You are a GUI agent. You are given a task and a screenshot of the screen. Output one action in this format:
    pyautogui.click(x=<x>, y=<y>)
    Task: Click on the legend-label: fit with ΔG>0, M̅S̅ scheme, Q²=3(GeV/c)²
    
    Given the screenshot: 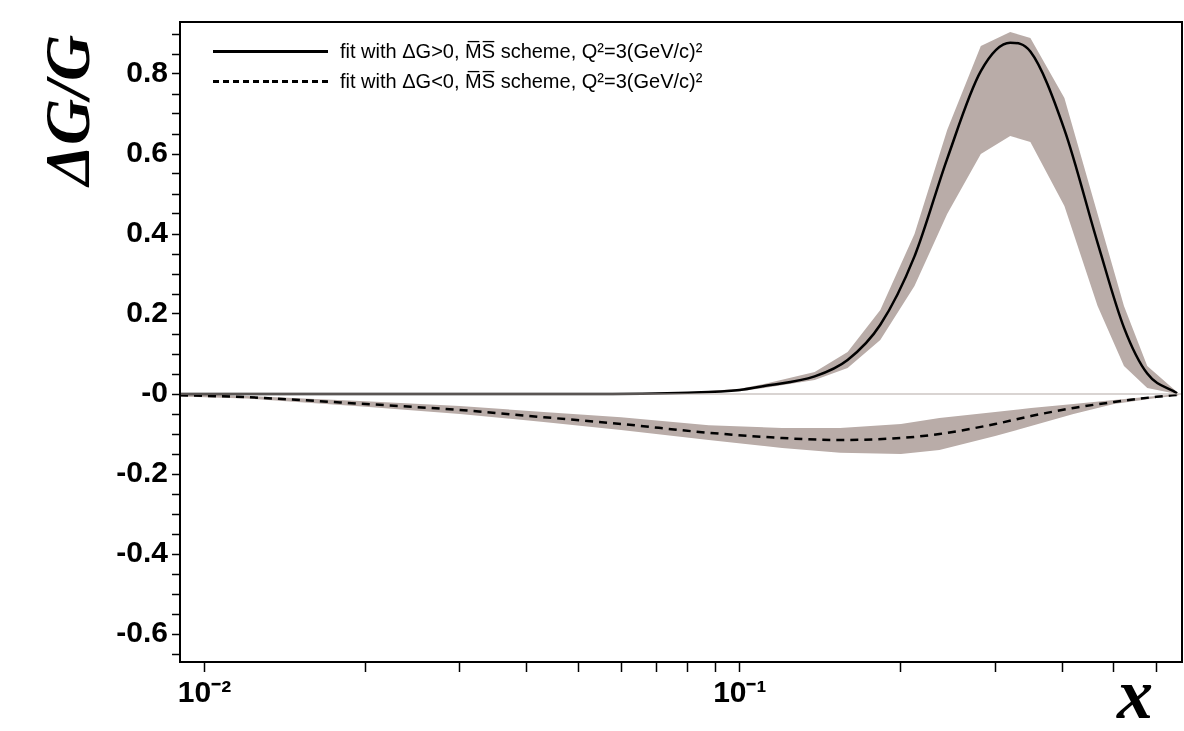 What is the action you would take?
    pyautogui.click(x=521, y=51)
    